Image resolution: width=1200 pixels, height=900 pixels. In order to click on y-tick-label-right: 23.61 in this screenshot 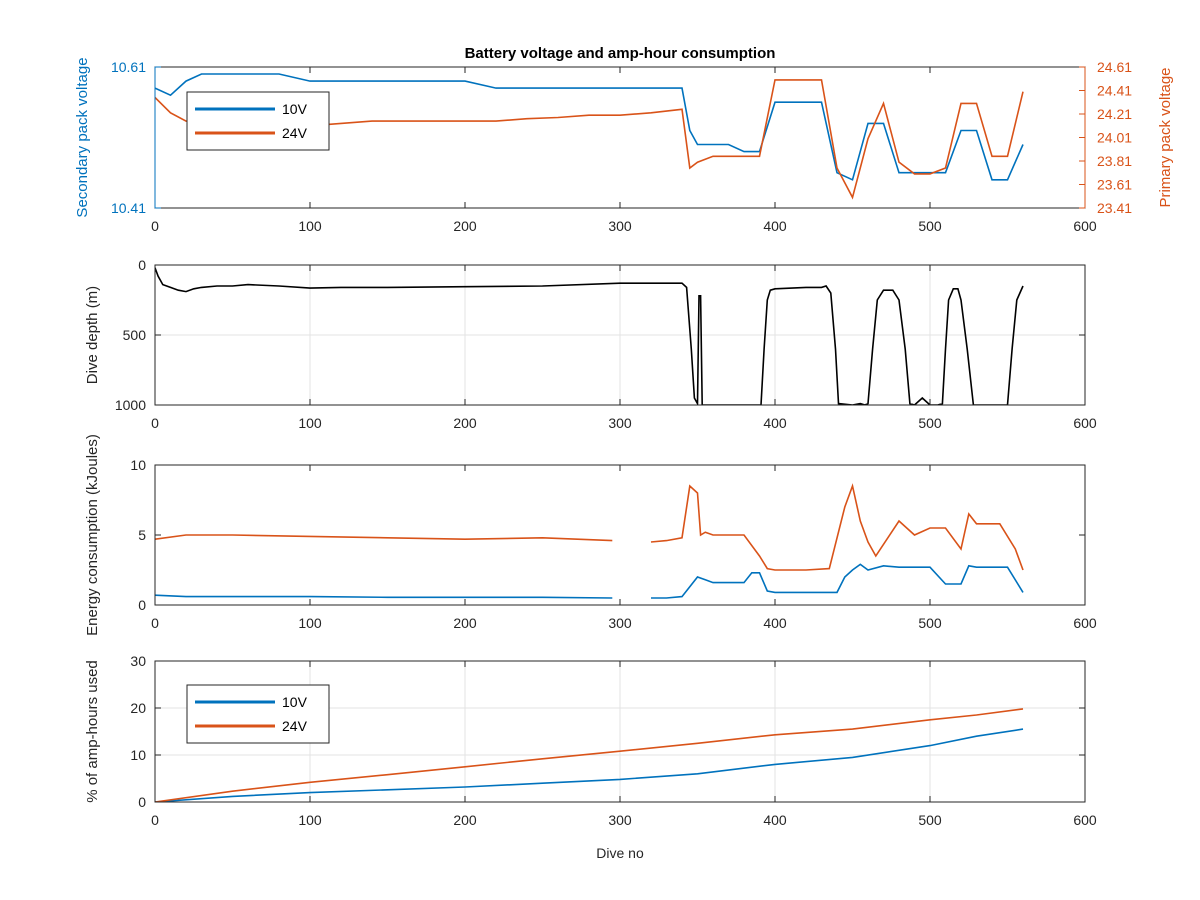, I will do `click(1114, 185)`.